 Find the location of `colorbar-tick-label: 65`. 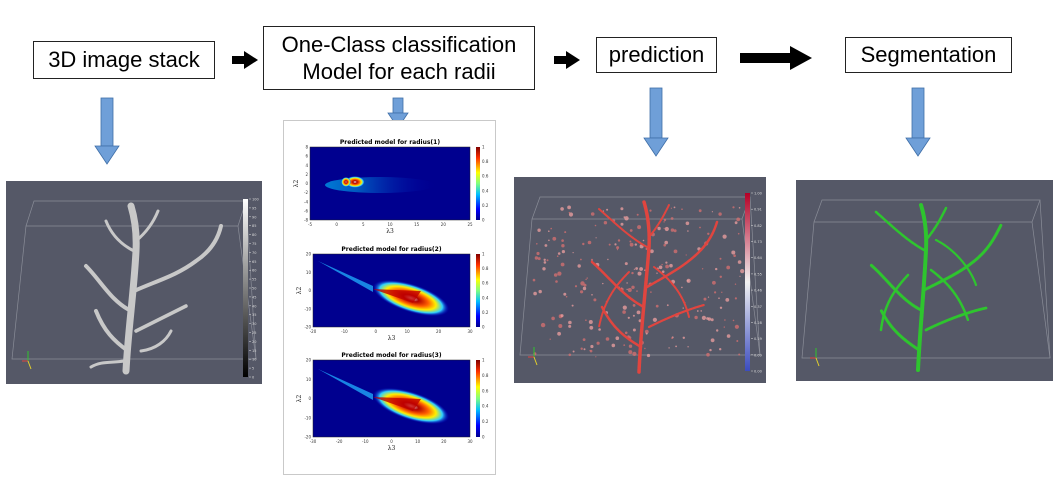

colorbar-tick-label: 65 is located at coordinates (254, 262).